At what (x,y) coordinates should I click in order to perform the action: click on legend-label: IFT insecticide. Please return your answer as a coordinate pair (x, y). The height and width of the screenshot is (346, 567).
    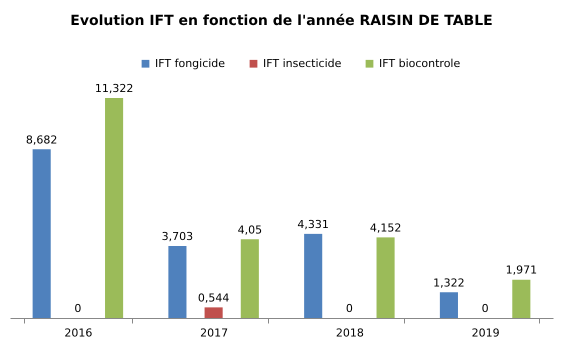
    Looking at the image, I should click on (302, 63).